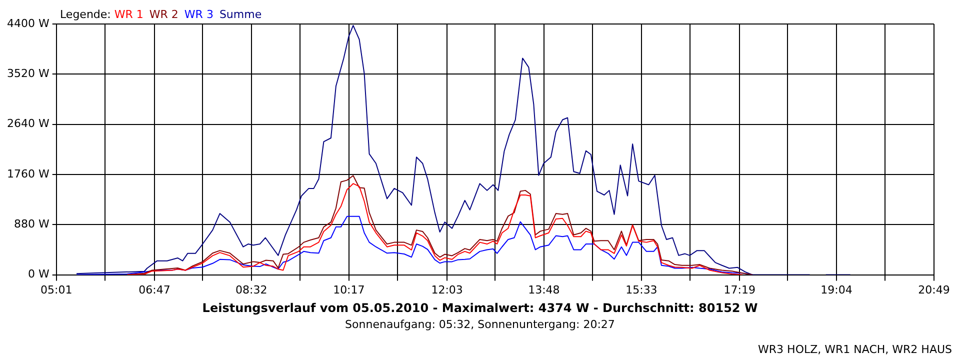 The width and height of the screenshot is (960, 360). What do you see at coordinates (349, 289) in the screenshot?
I see `x-tick-label: 10:17` at bounding box center [349, 289].